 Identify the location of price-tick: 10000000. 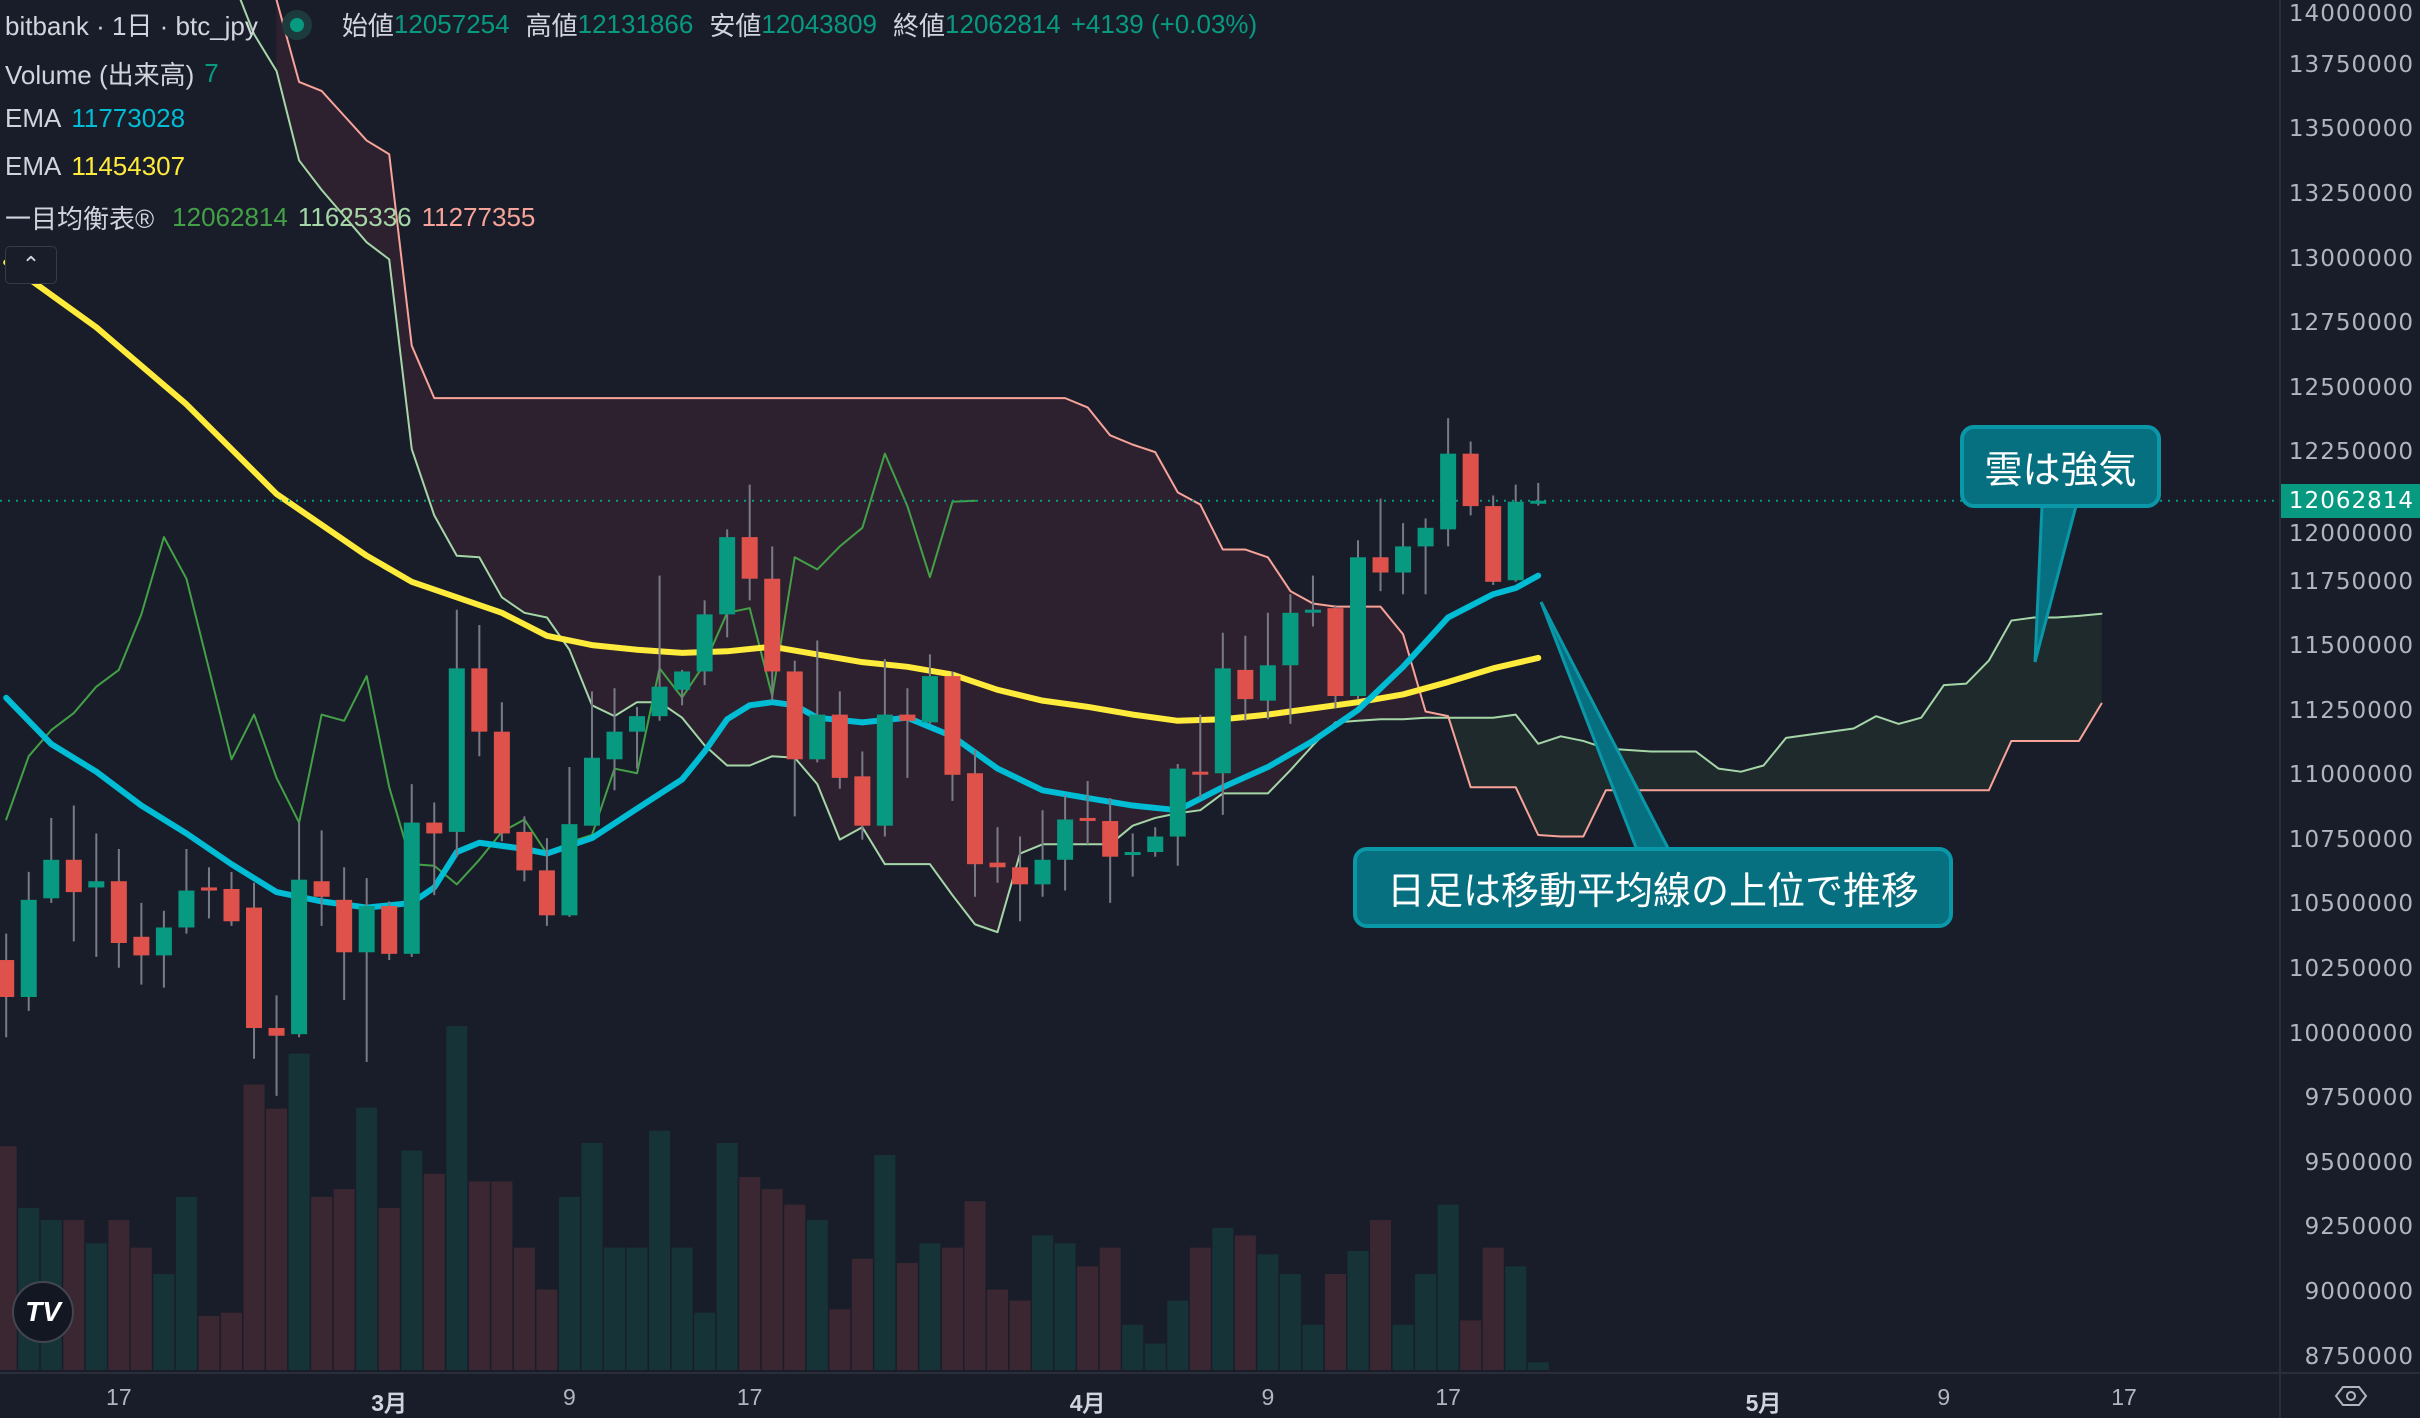
(2351, 1033).